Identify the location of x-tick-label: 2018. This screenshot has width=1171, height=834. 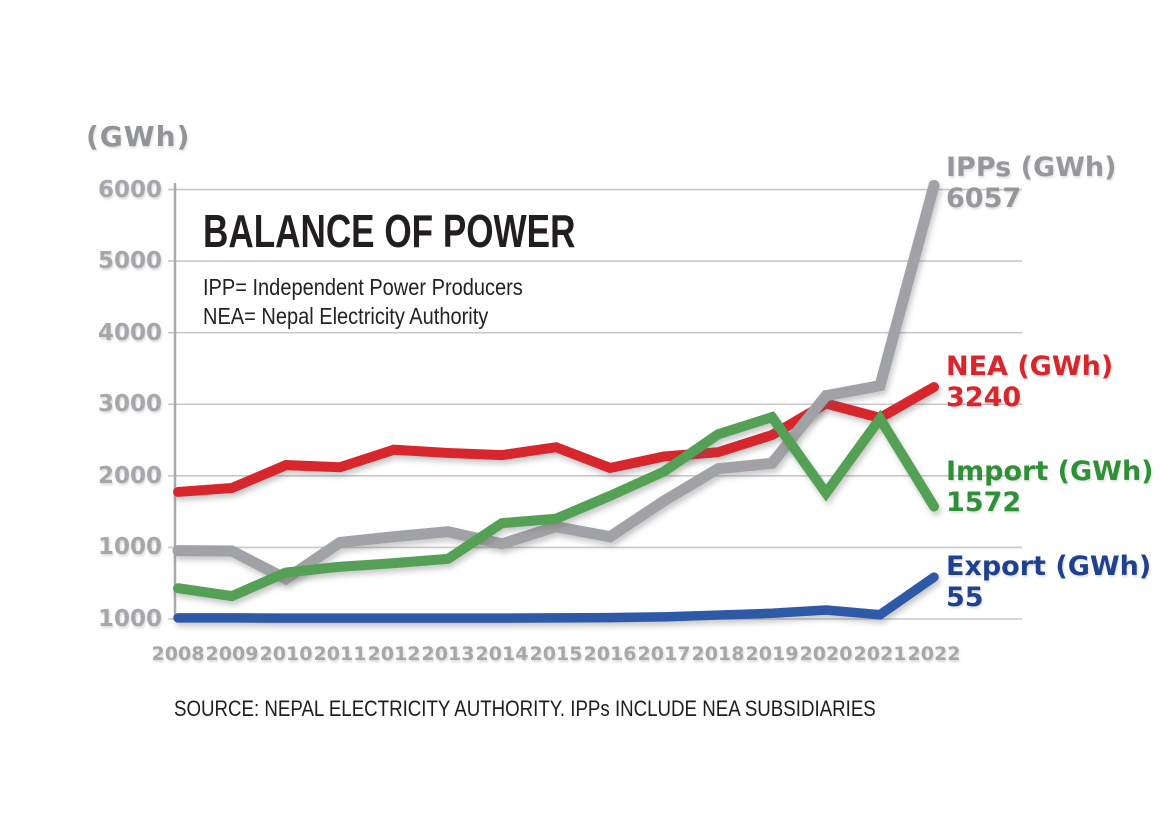
(718, 654).